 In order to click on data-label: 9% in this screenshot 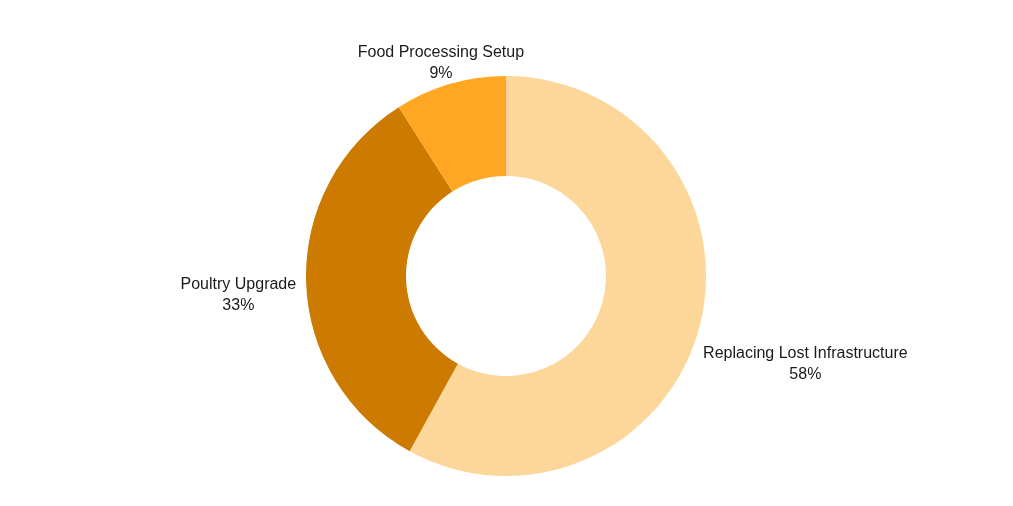, I will do `click(441, 73)`.